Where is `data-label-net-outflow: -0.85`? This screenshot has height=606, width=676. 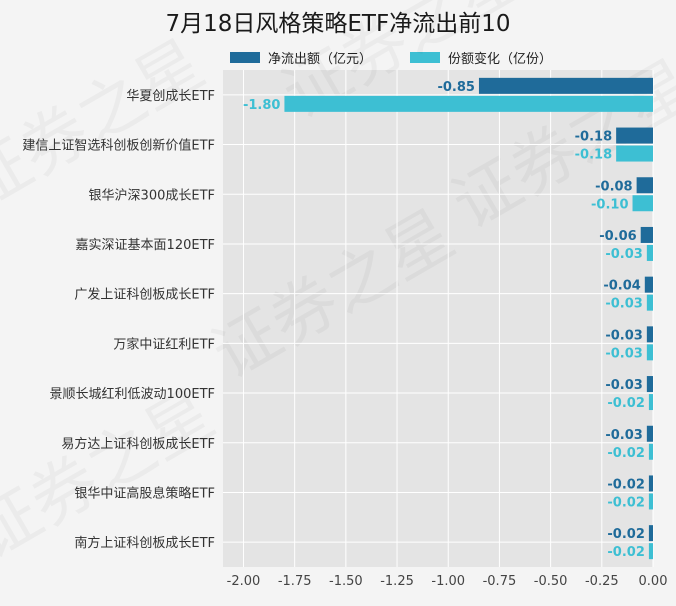
data-label-net-outflow: -0.85 is located at coordinates (455, 87).